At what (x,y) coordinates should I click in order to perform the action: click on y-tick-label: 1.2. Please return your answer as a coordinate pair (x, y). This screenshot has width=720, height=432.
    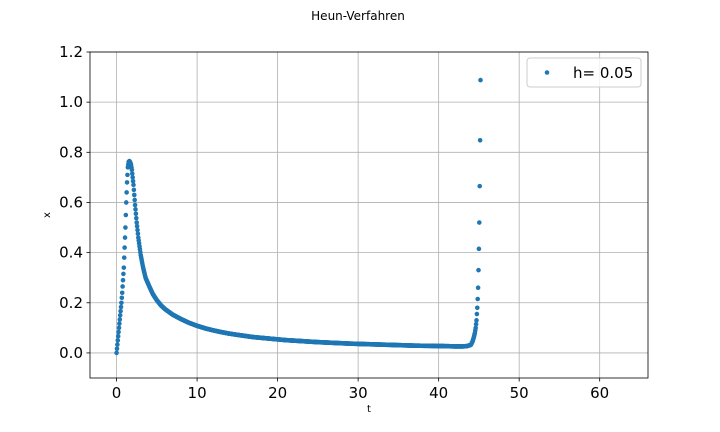
    Looking at the image, I should click on (71, 52).